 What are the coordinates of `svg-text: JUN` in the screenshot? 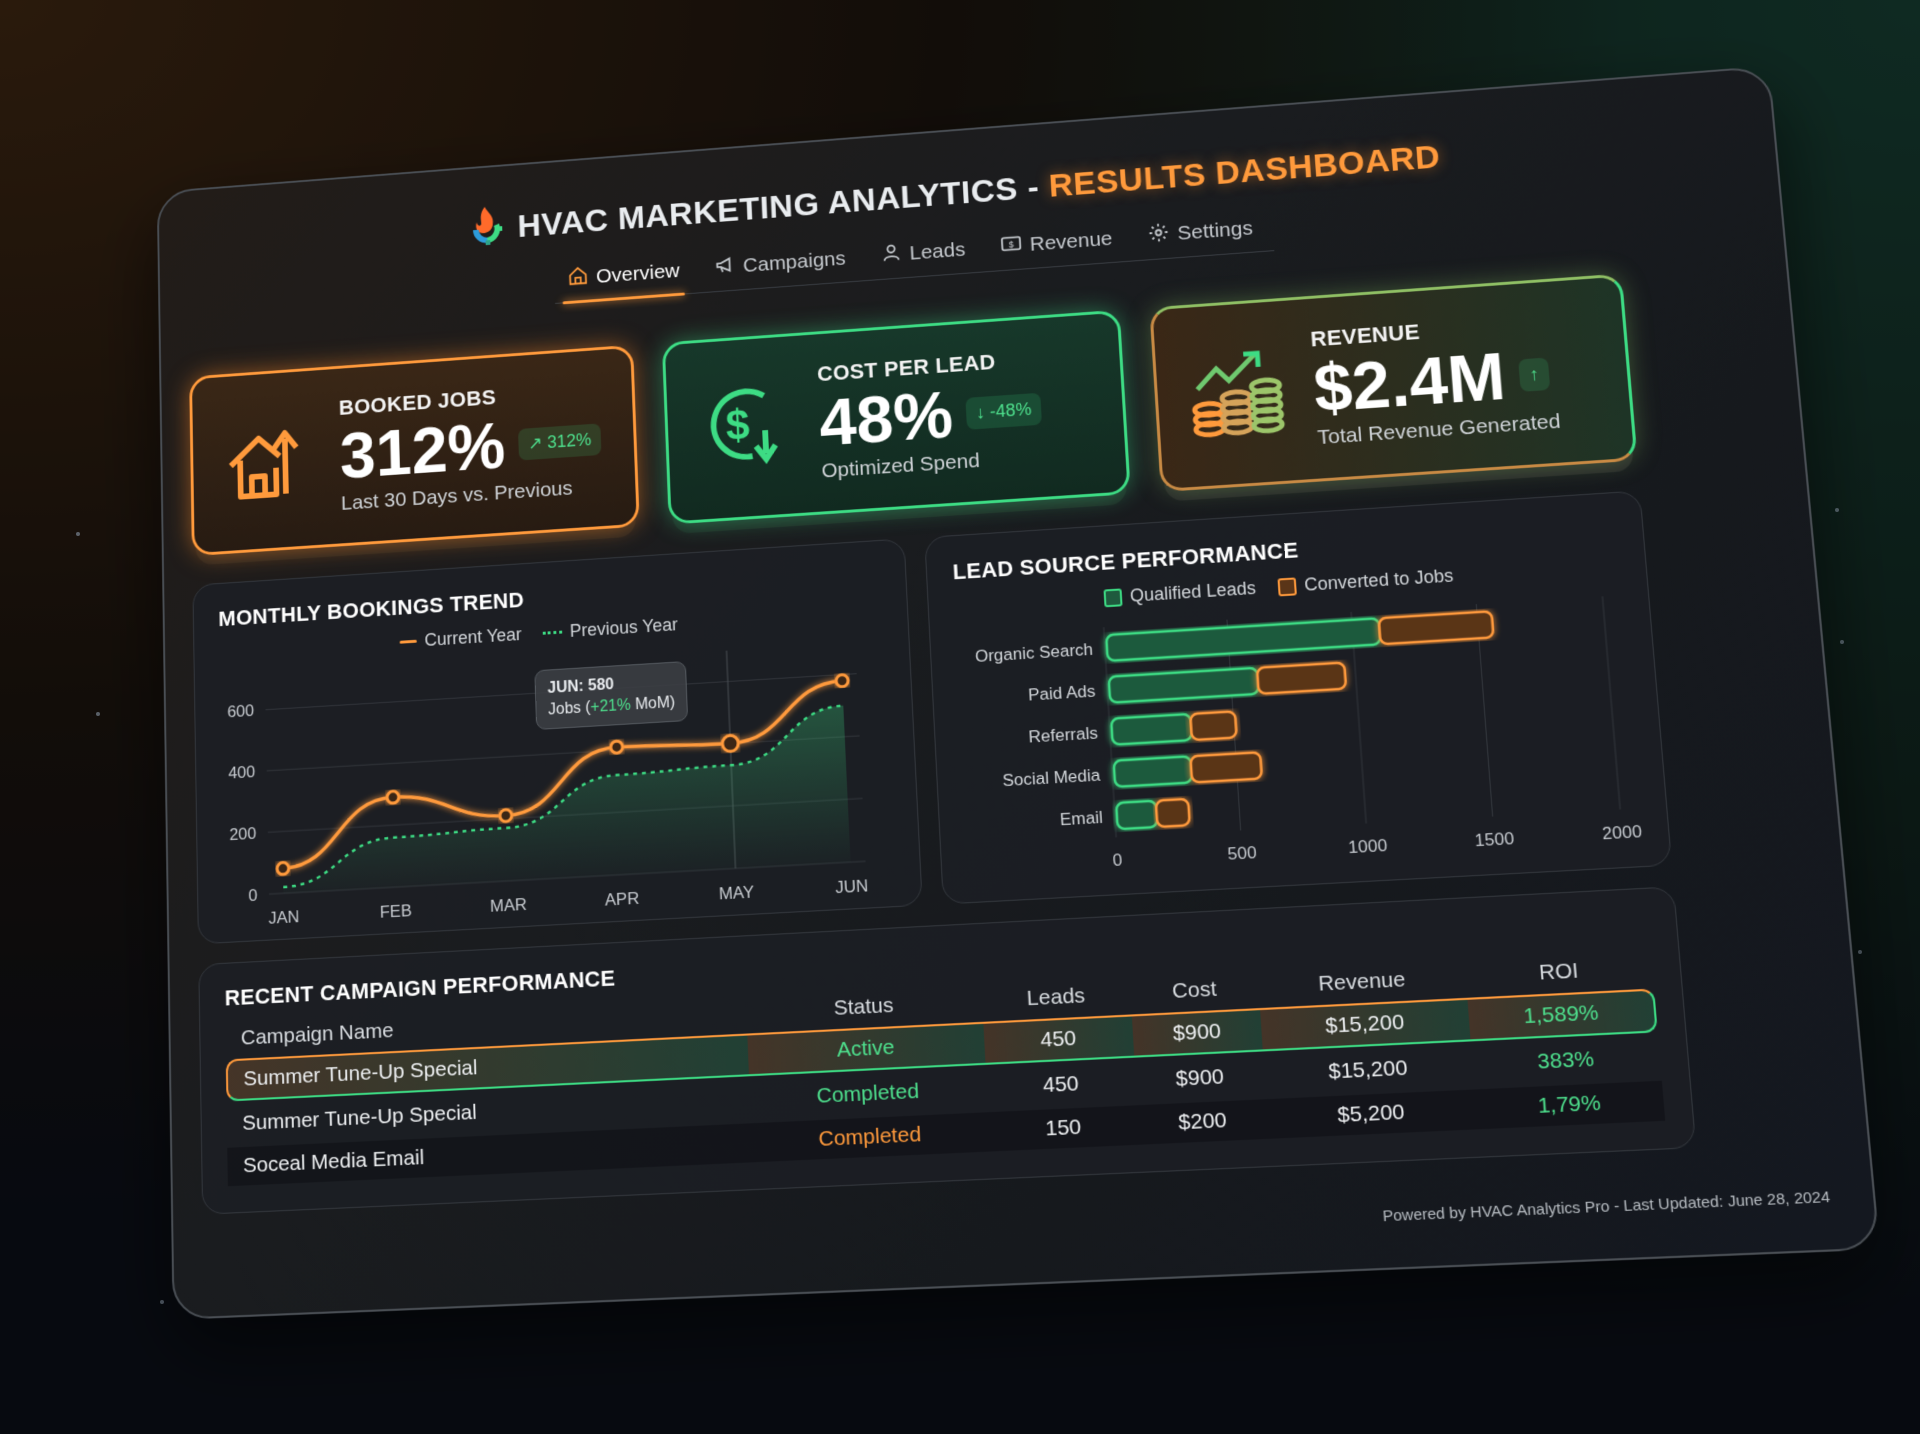 It's located at (852, 886).